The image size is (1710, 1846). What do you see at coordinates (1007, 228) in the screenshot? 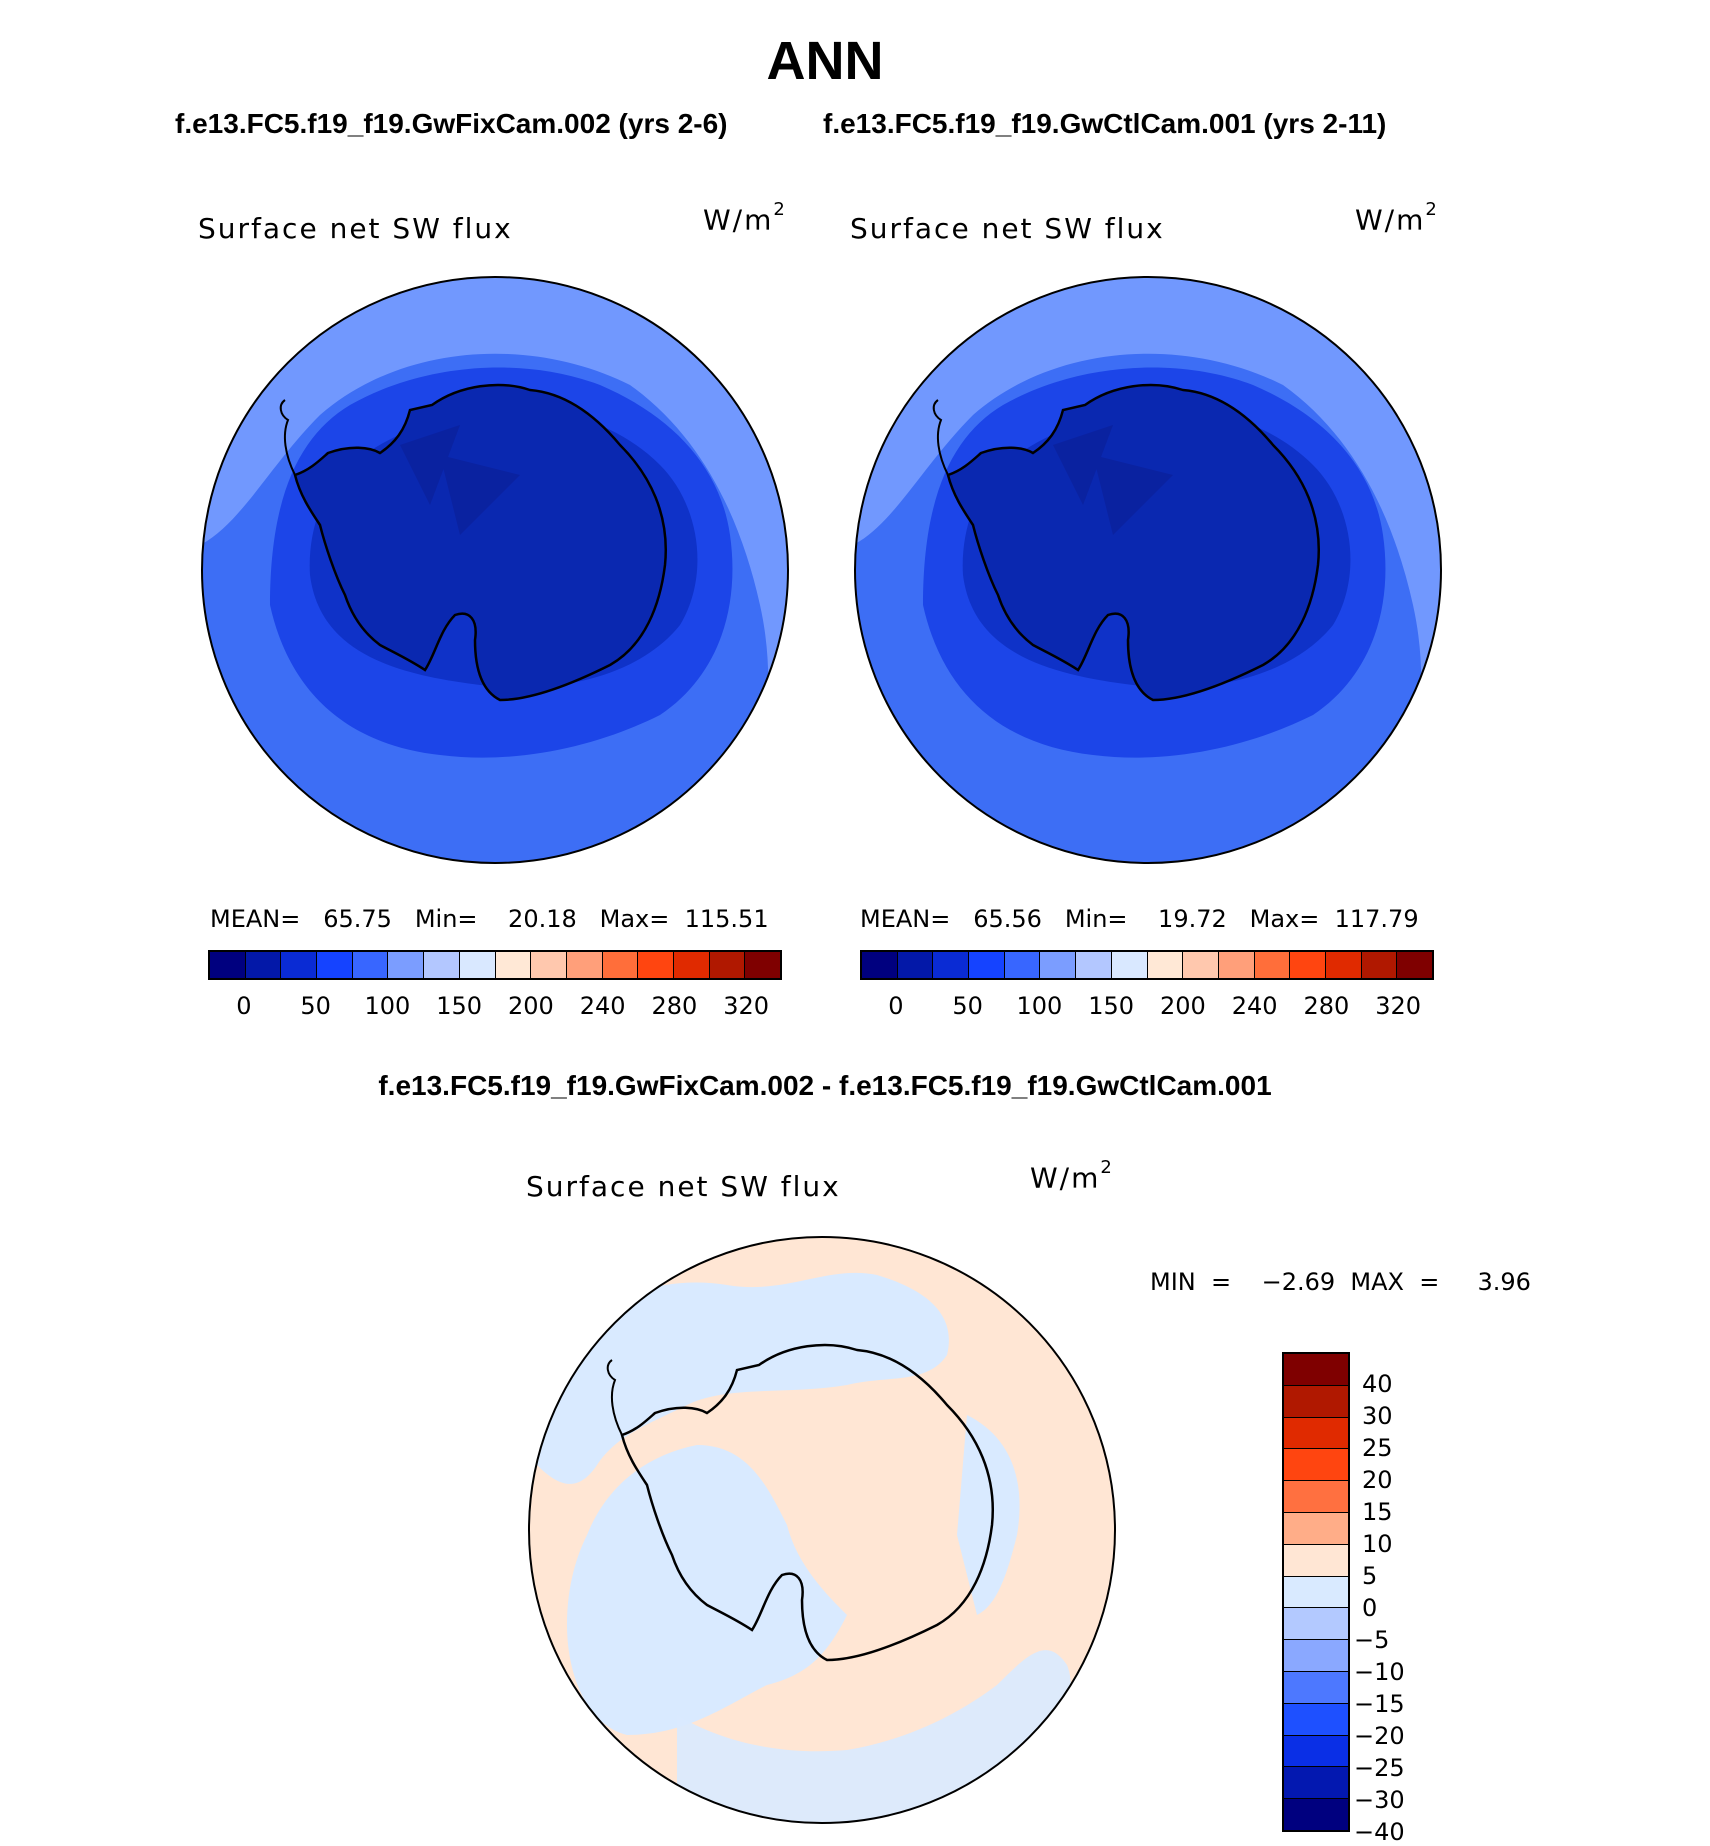
I see `panel2-title: Surface net SW flux` at bounding box center [1007, 228].